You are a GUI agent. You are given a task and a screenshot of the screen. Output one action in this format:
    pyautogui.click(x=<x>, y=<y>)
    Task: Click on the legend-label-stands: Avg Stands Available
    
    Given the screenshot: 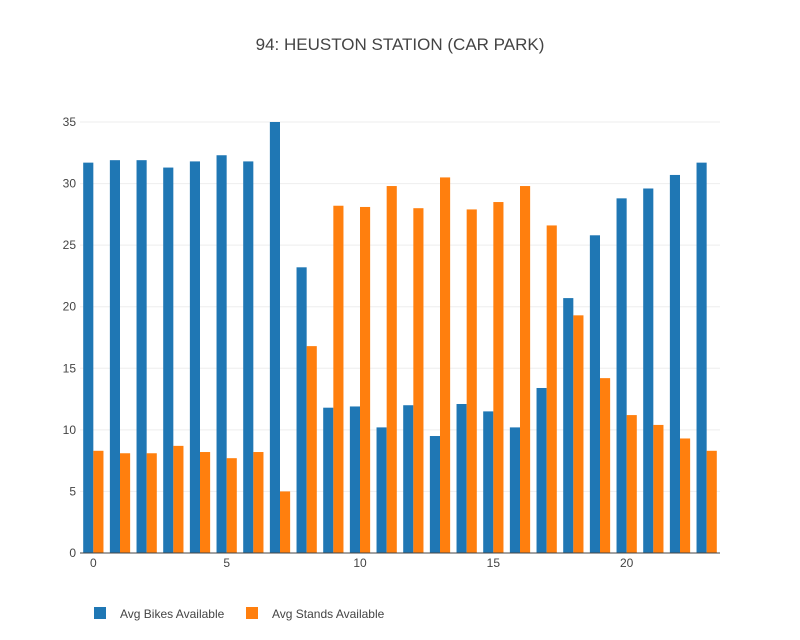 What is the action you would take?
    pyautogui.click(x=328, y=614)
    